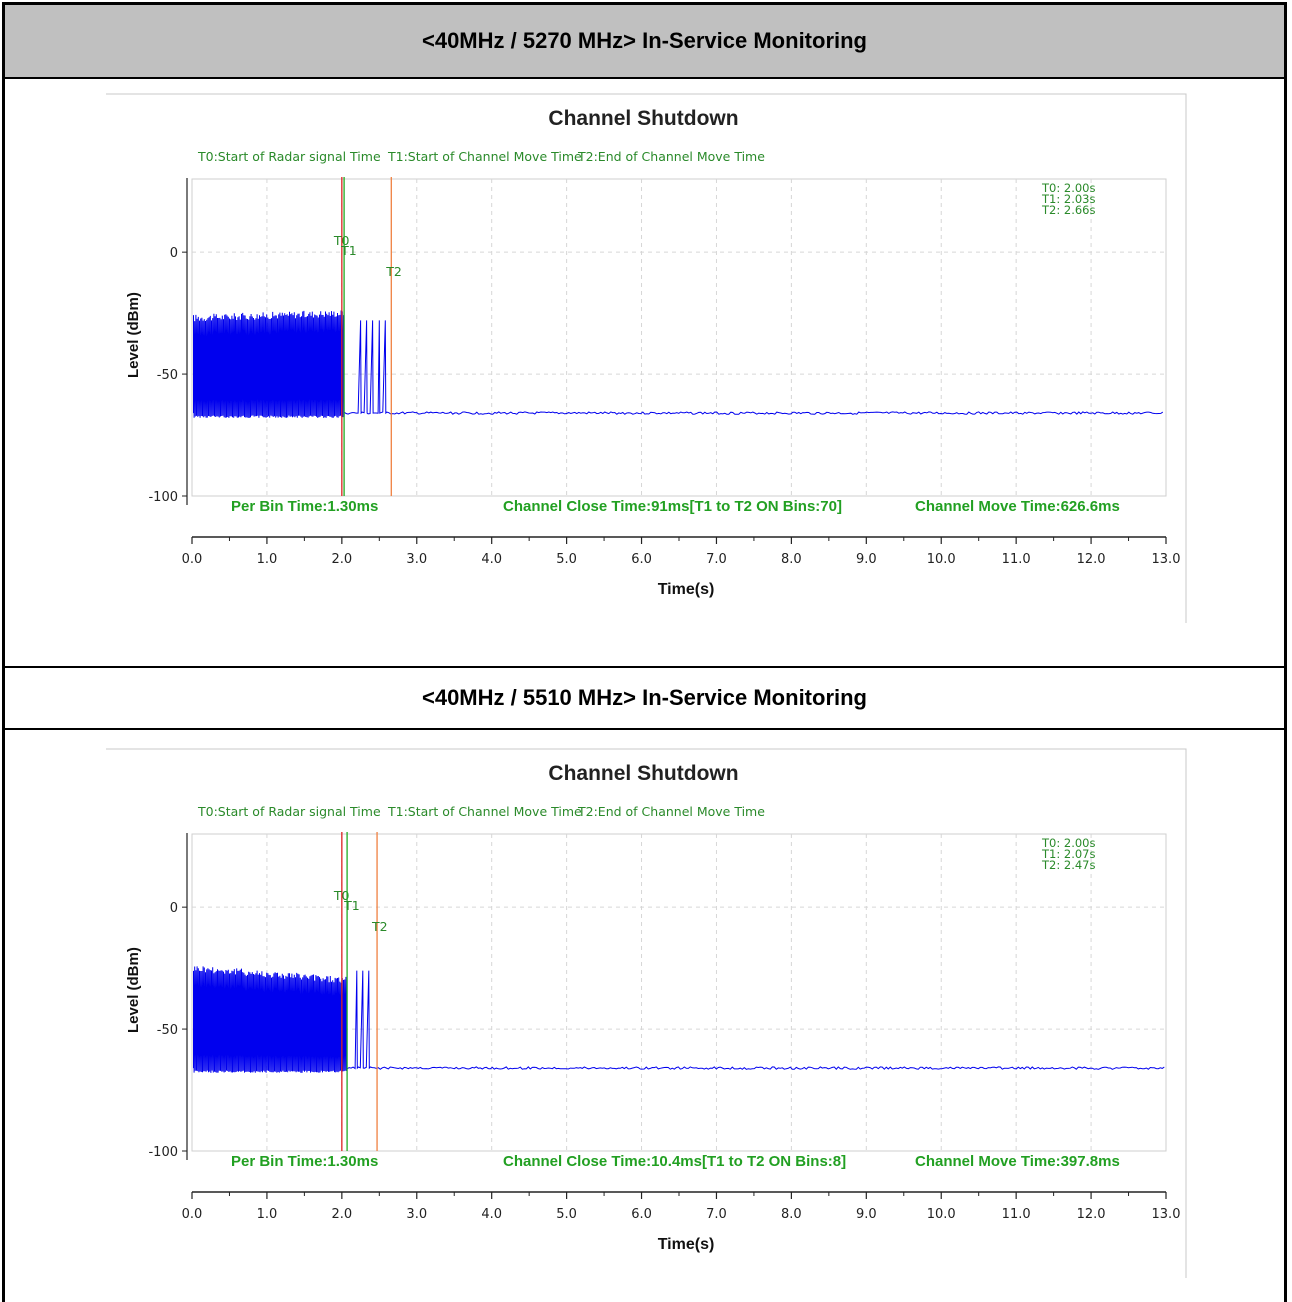 This screenshot has width=1292, height=1302. I want to click on marker-values: T0: 2.00s T1: 2.07s T2: 2.47s, so click(1069, 854).